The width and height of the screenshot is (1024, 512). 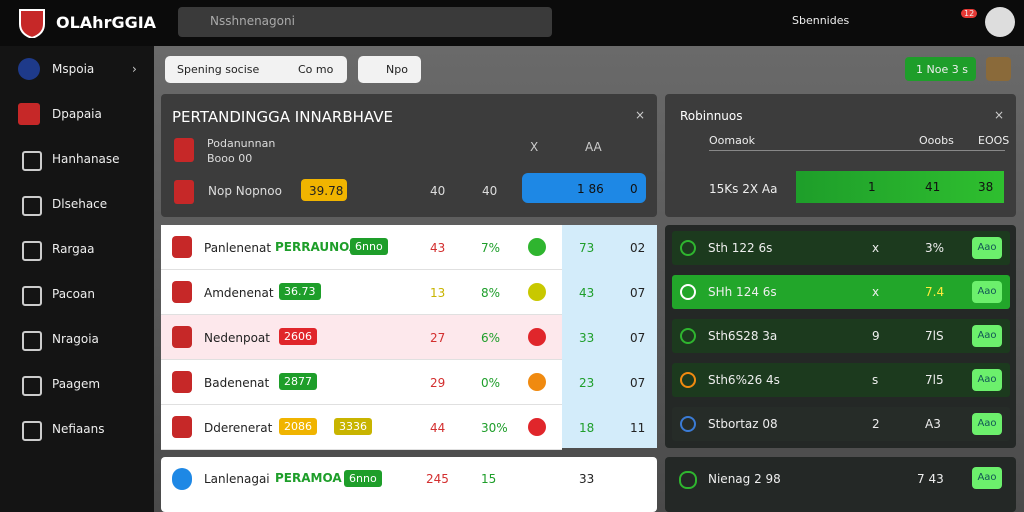 What do you see at coordinates (438, 338) in the screenshot?
I see `n1: 27` at bounding box center [438, 338].